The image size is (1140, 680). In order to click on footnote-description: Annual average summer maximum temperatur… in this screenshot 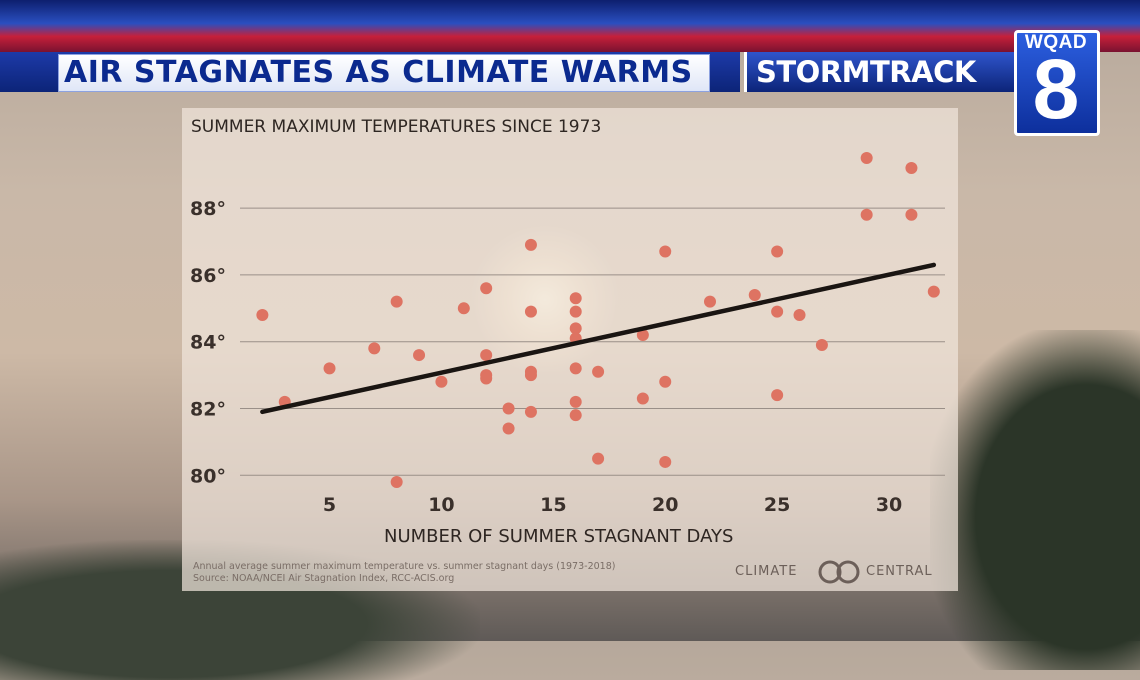, I will do `click(404, 566)`.